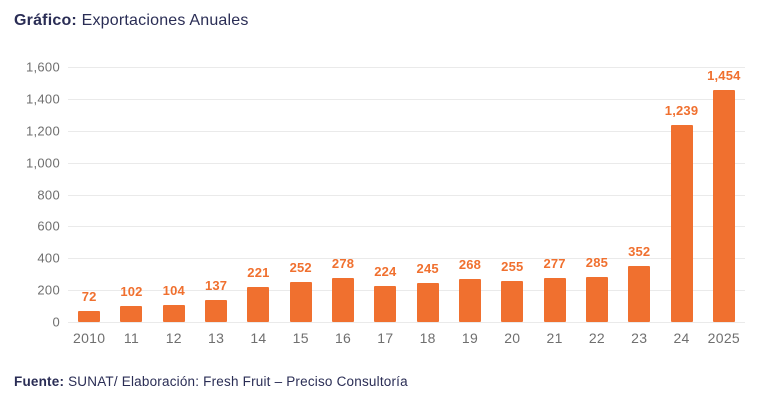 Image resolution: width=767 pixels, height=415 pixels. I want to click on bar-value-label: 221, so click(258, 272).